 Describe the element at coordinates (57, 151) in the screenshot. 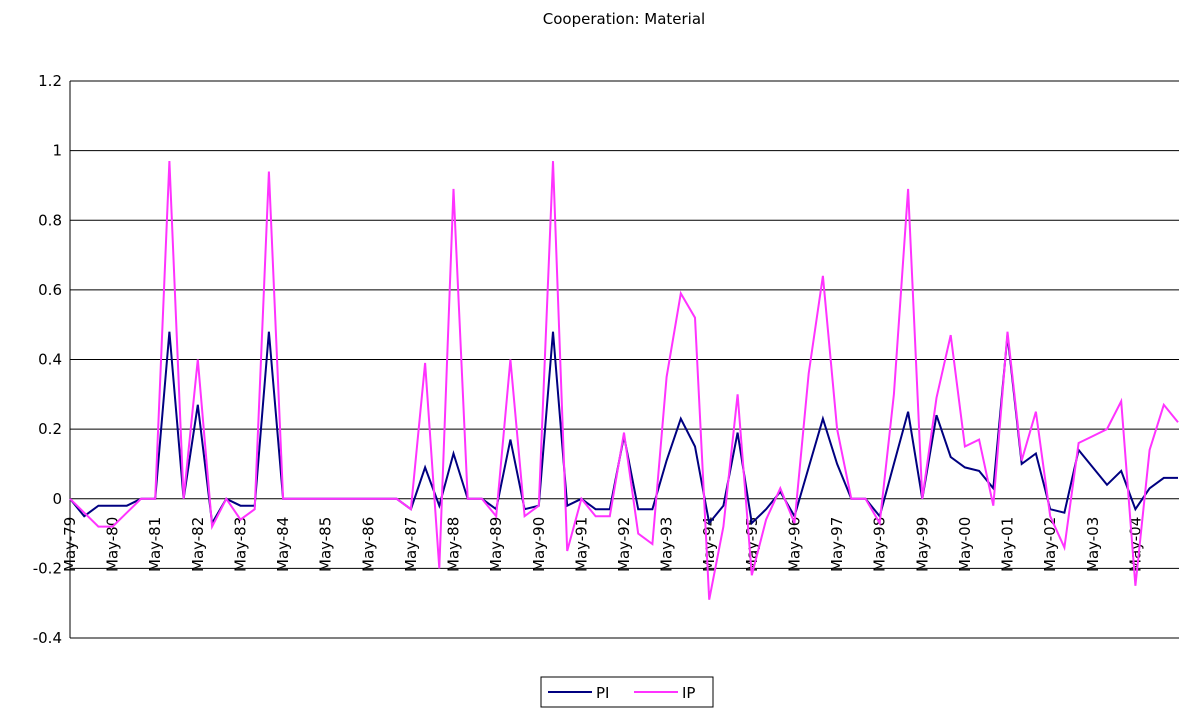

I see `y-tick-label: 1` at that location.